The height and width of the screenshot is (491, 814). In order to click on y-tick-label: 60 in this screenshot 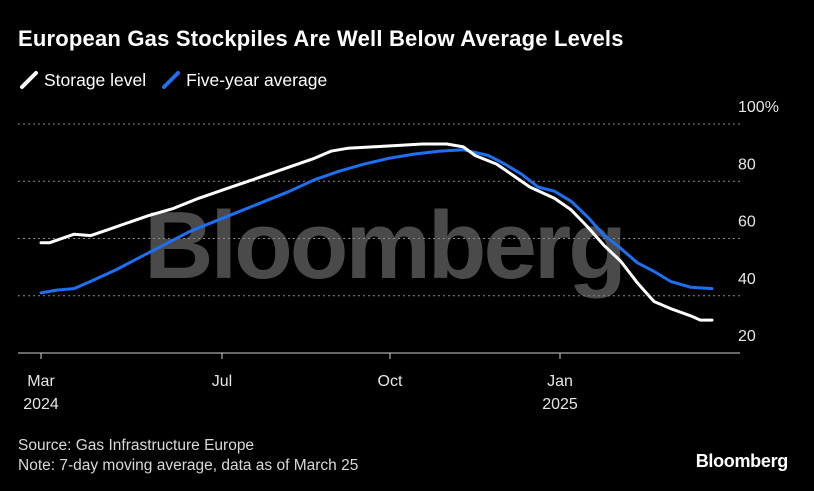, I will do `click(747, 222)`.